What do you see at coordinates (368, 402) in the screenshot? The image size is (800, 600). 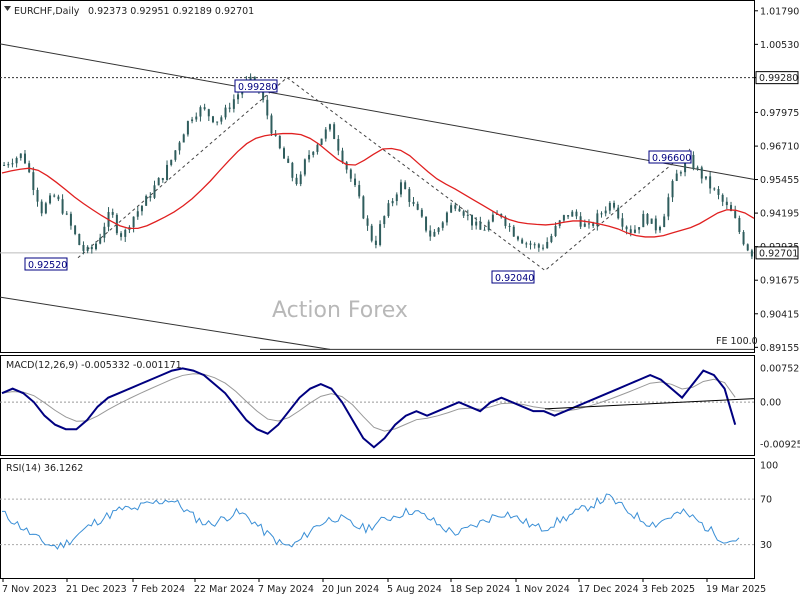 I see `macd-signal-line` at bounding box center [368, 402].